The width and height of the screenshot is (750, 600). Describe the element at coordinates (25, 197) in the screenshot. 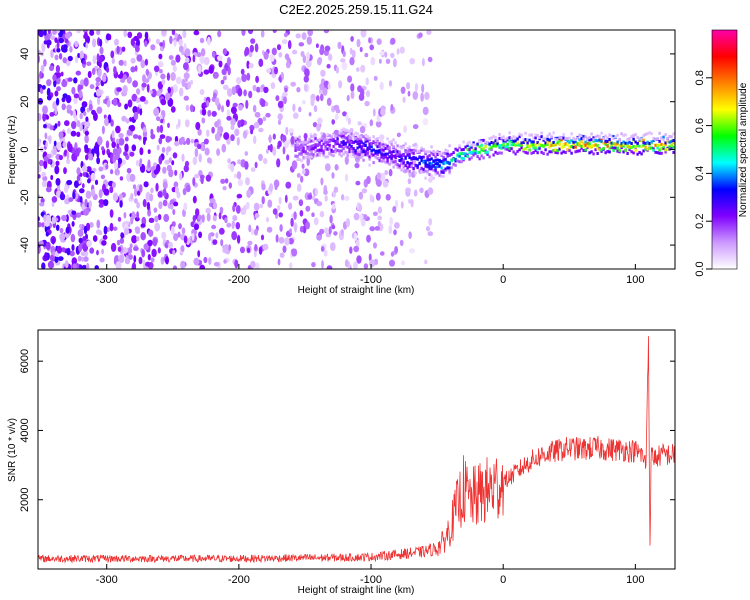

I see `y-tick-label: -20` at that location.